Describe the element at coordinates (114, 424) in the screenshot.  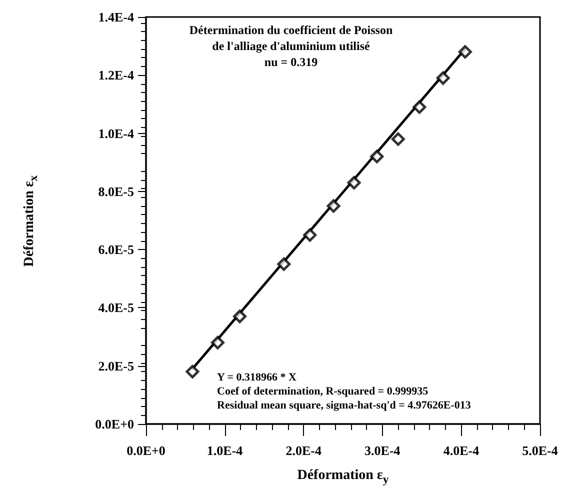
I see `y-tick-label: 0.0E+0` at that location.